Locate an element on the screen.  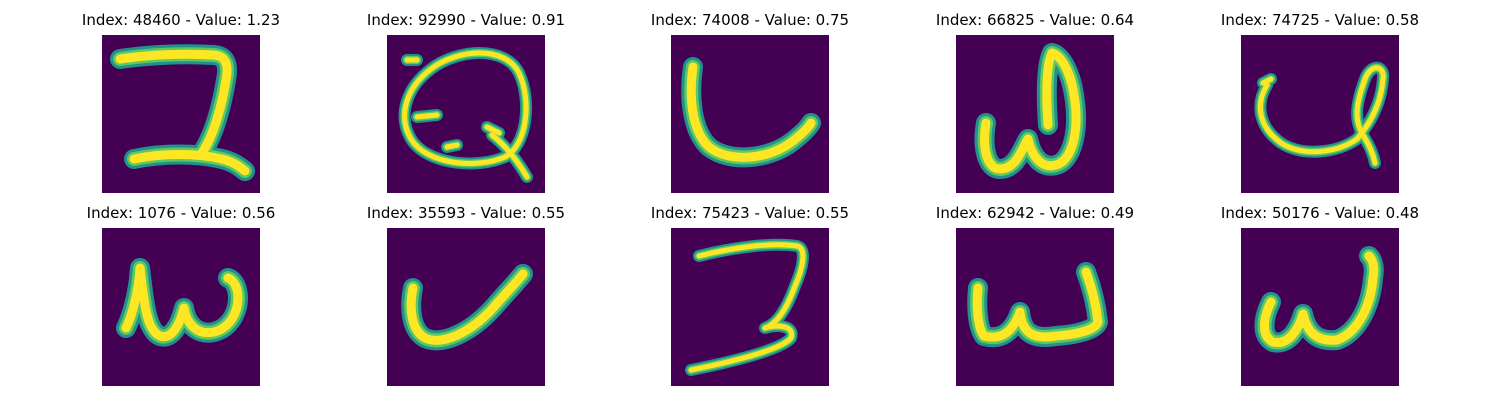
panel-title: Index: 74008 - Value: 0.75 is located at coordinates (750, 20).